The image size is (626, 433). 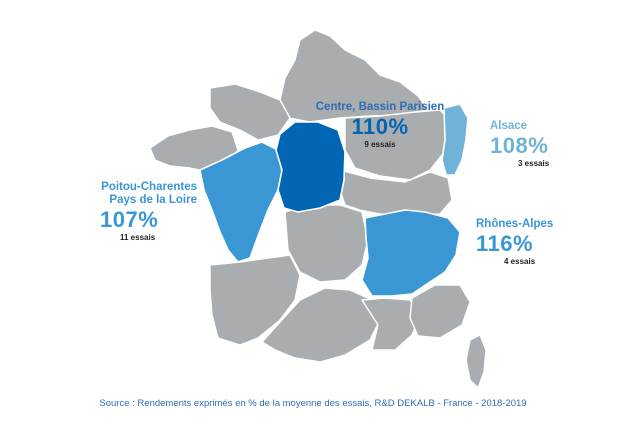 I want to click on label-rhone: Rhônes-Alpes 116% 4 essais, so click(x=514, y=242).